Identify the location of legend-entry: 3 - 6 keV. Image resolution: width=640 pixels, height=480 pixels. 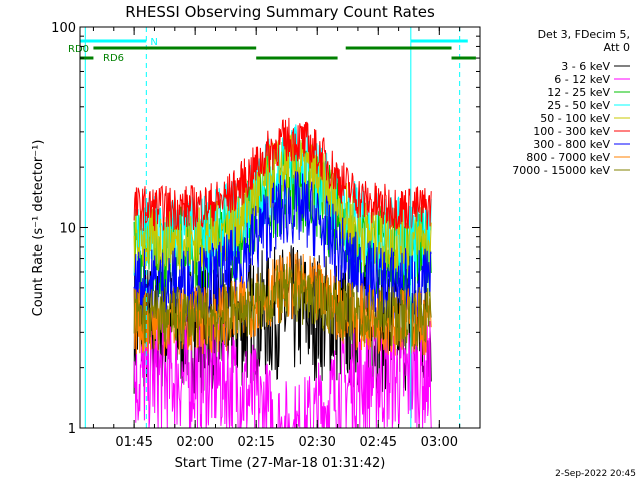
(585, 66).